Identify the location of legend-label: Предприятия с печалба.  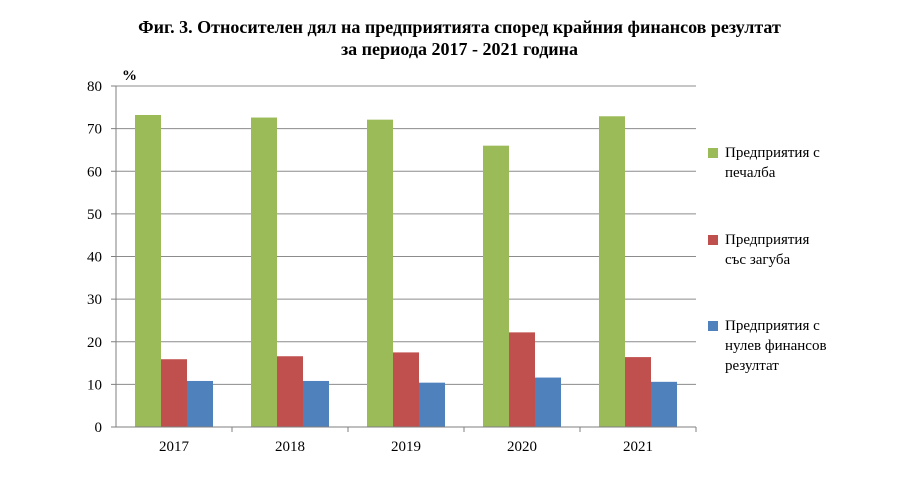
(772, 163).